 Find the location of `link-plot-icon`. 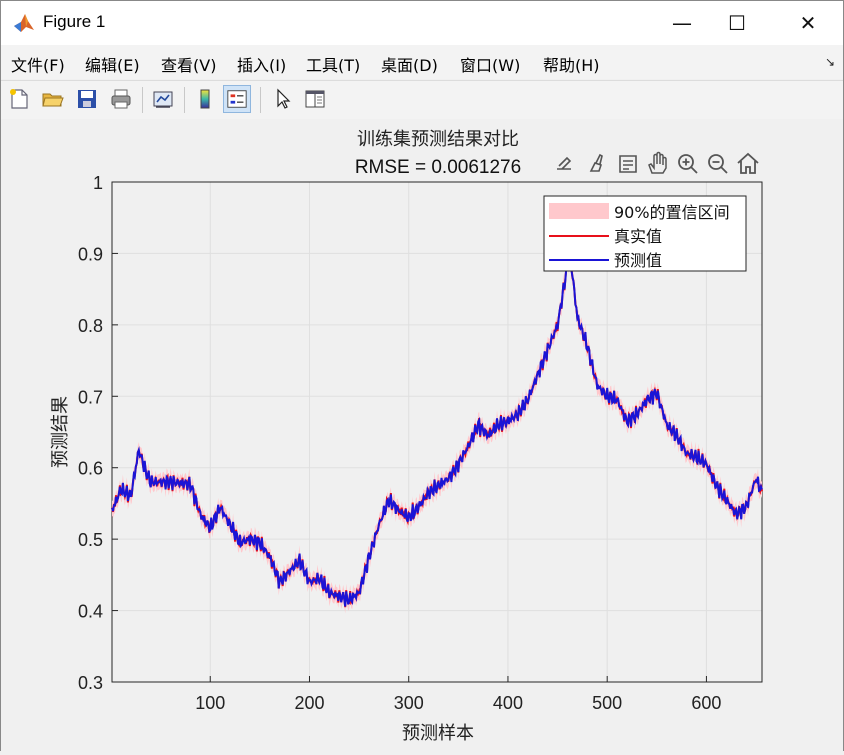

link-plot-icon is located at coordinates (163, 99).